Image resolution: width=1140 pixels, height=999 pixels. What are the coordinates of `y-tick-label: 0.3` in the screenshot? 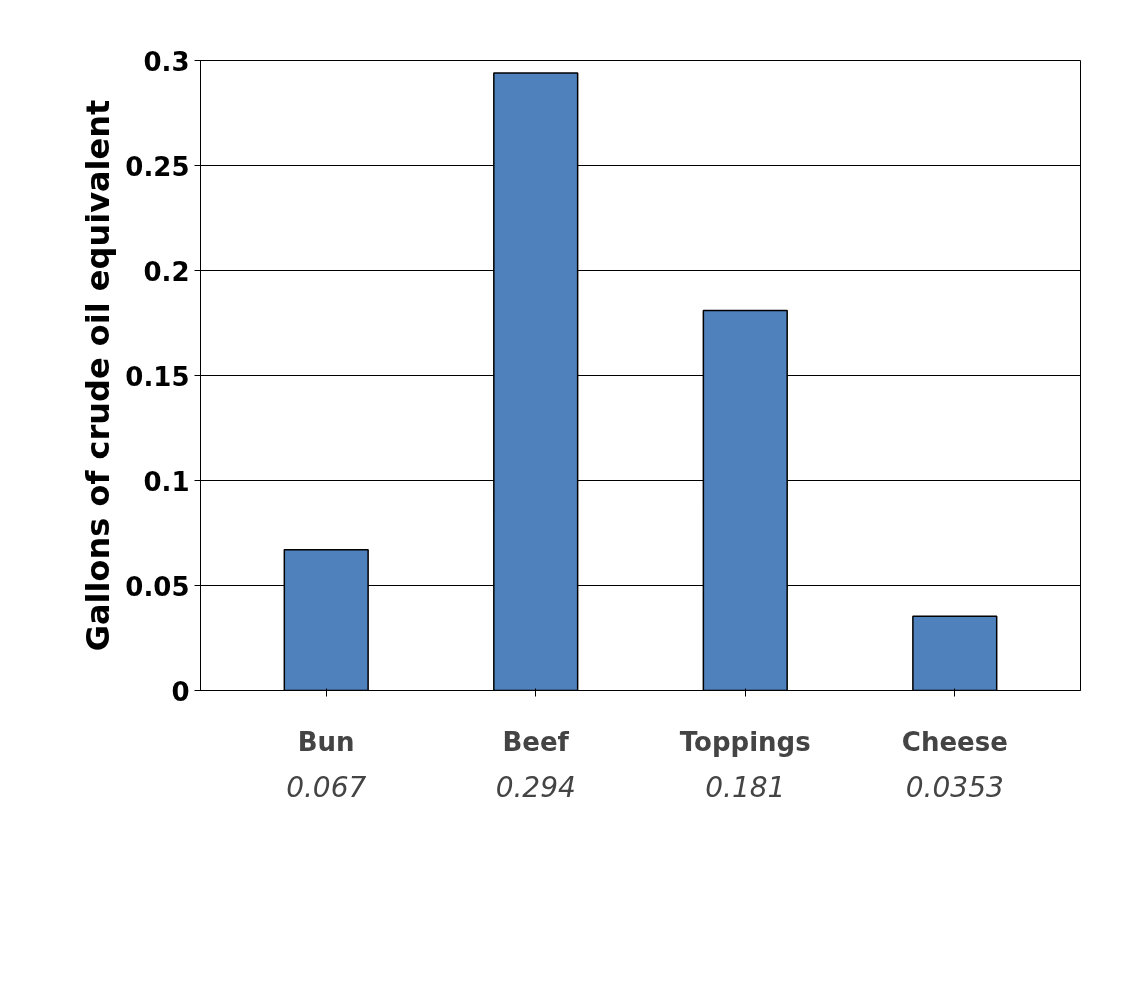 It's located at (166, 61).